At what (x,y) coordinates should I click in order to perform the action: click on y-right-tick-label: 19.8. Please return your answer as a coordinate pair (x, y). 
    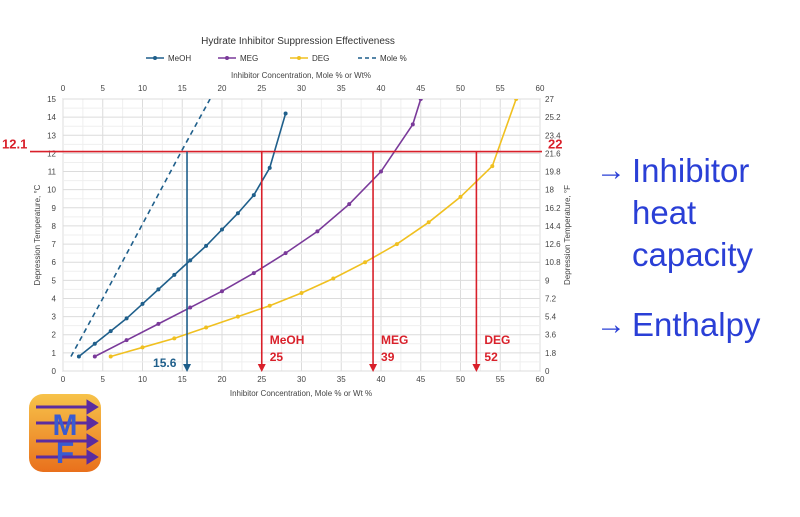
    Looking at the image, I should click on (553, 172).